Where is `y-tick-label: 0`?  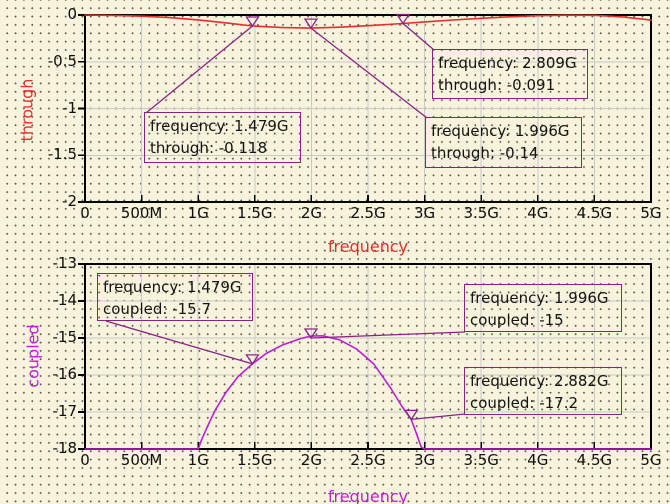
y-tick-label: 0 is located at coordinates (72, 14).